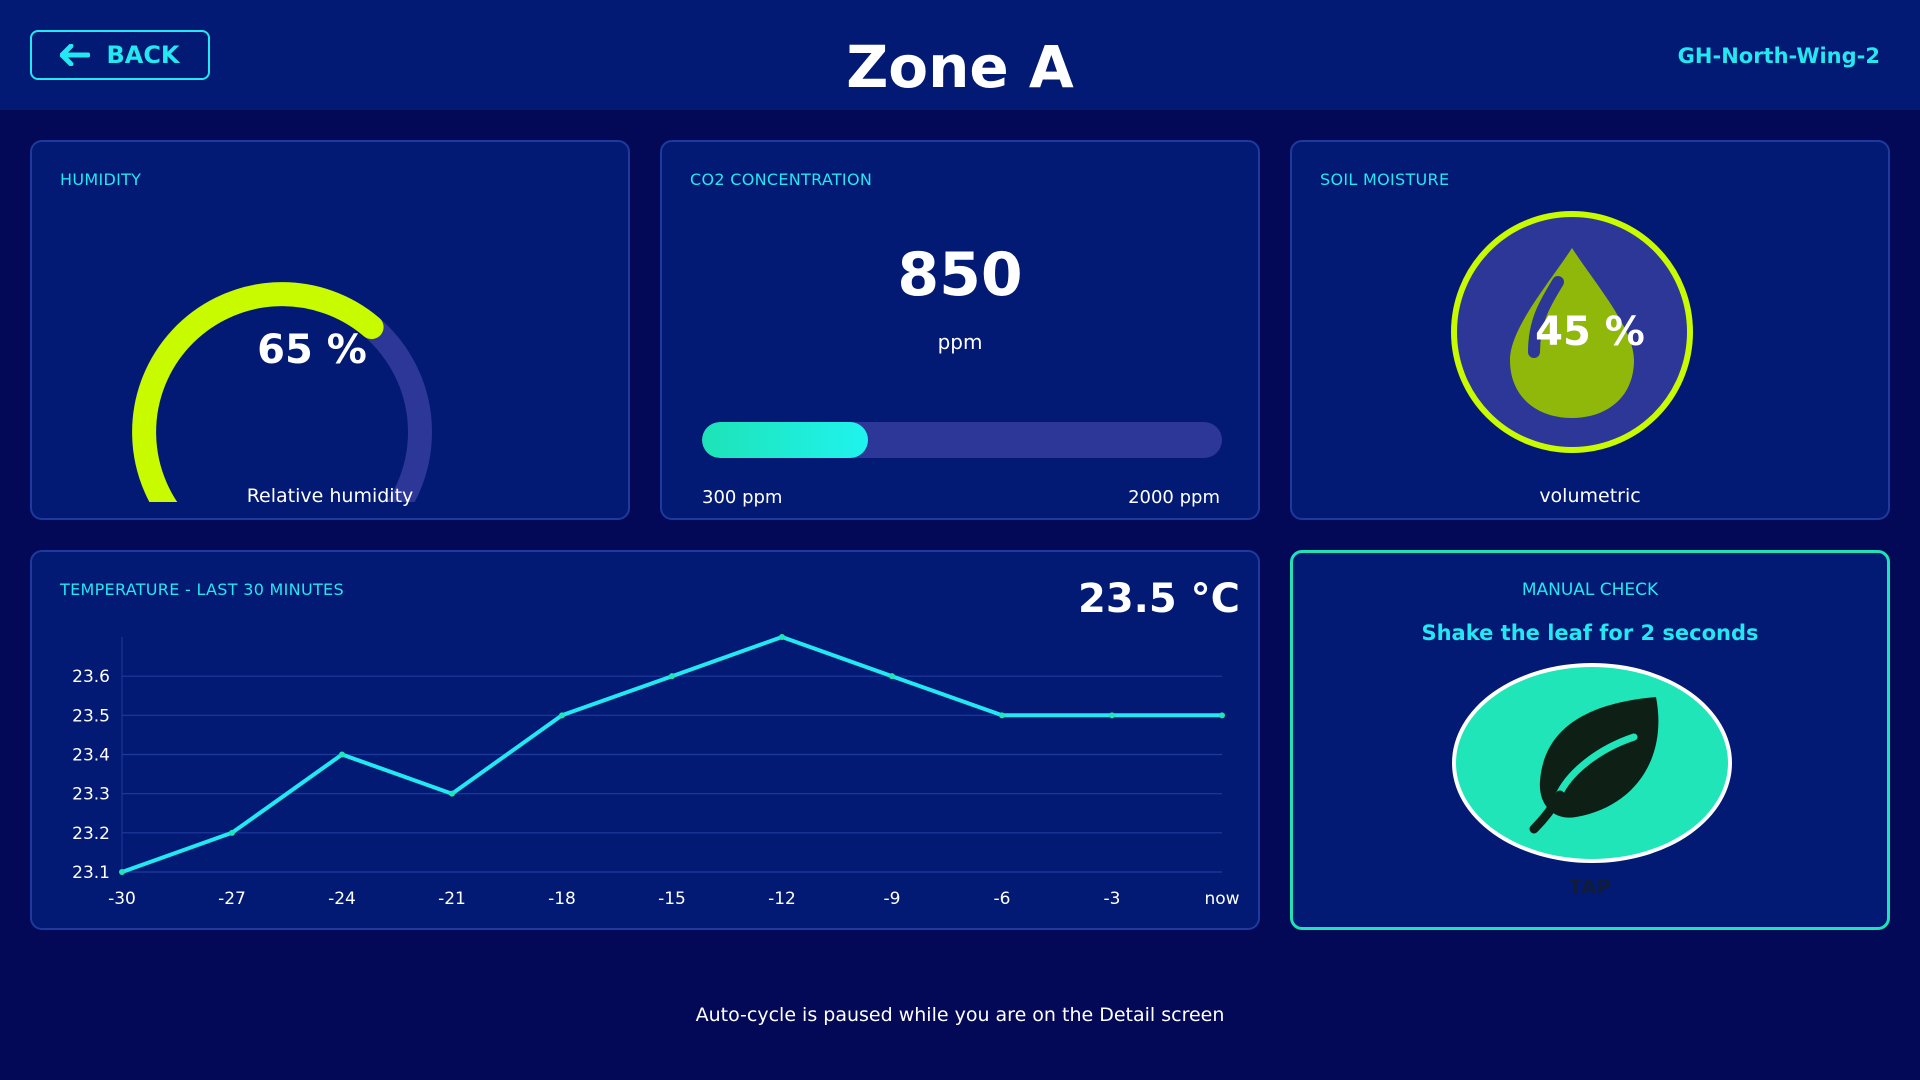 Image resolution: width=1920 pixels, height=1080 pixels. What do you see at coordinates (91, 873) in the screenshot?
I see `y-tick-label: 23.1` at bounding box center [91, 873].